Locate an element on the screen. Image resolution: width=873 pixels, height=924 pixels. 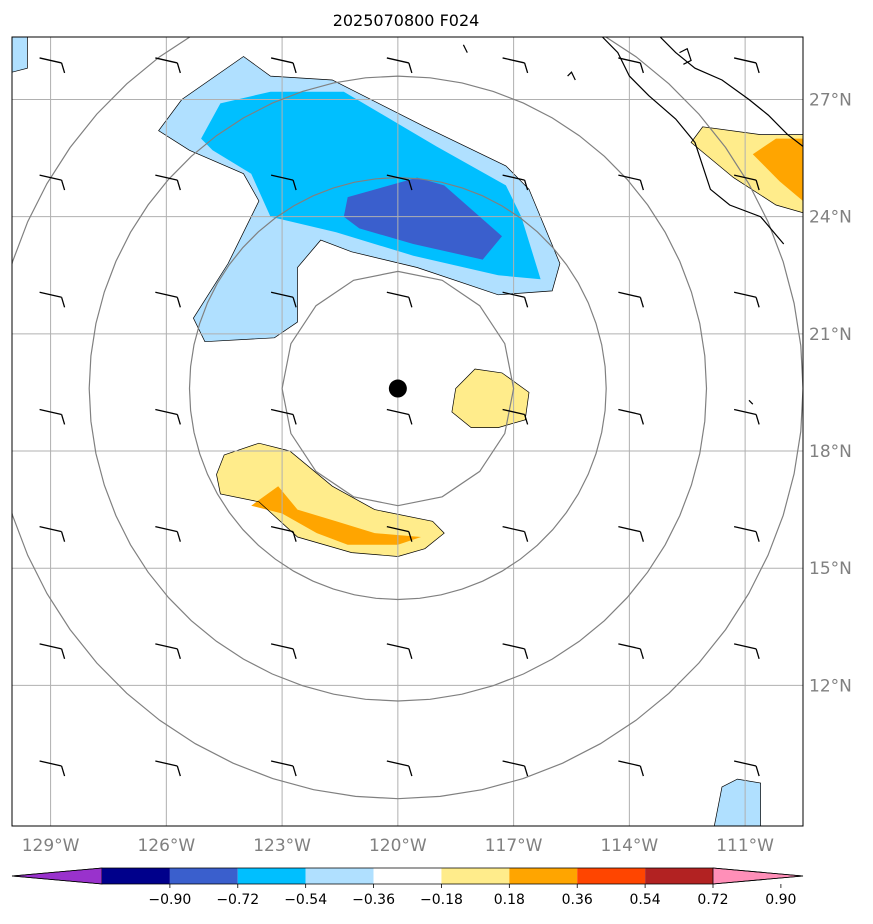
colorbar-tick-label: 0.90 is located at coordinates (780, 900).